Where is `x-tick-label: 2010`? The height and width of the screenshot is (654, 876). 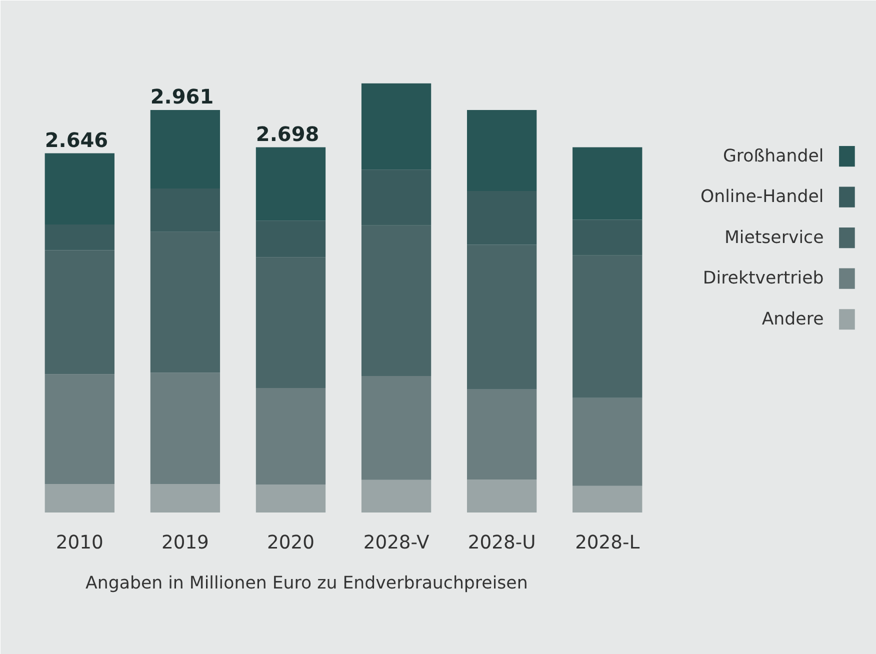
x-tick-label: 2010 is located at coordinates (80, 543).